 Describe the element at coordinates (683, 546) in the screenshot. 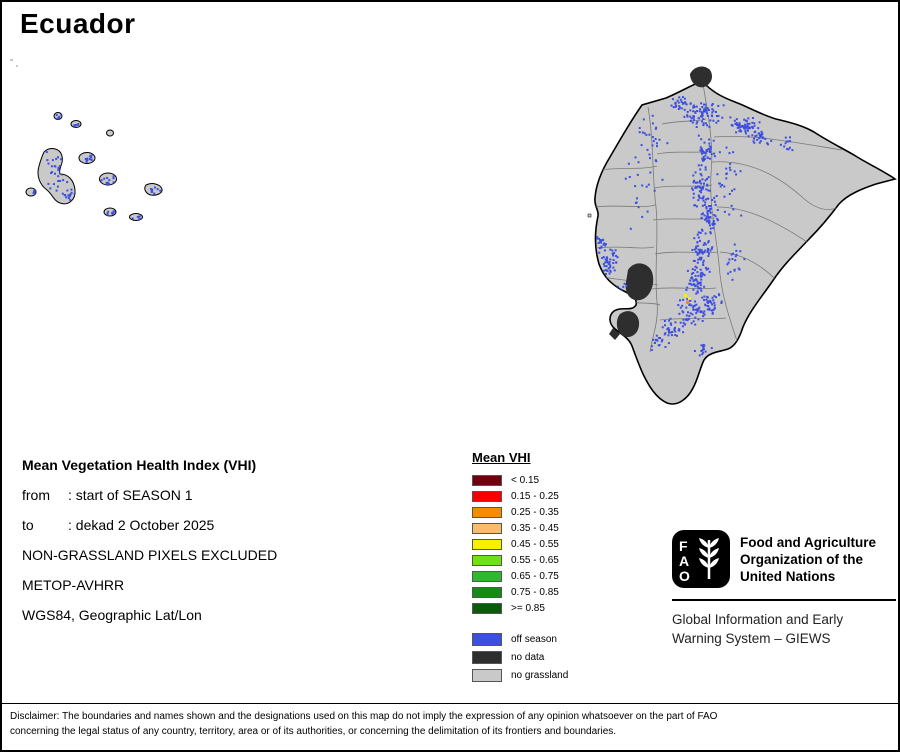

I see `svg-text: F` at that location.